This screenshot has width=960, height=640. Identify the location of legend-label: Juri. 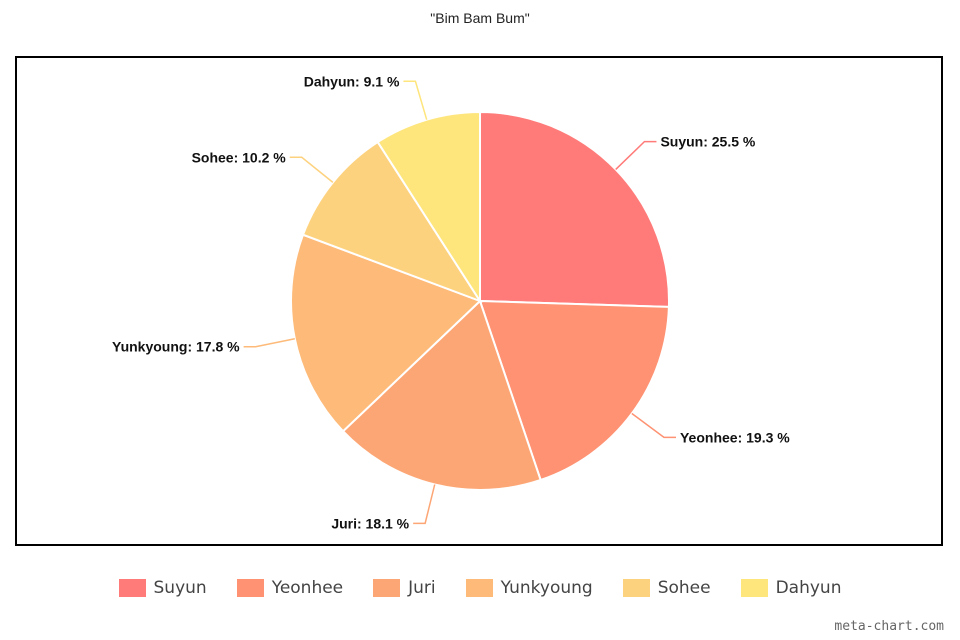
(422, 588).